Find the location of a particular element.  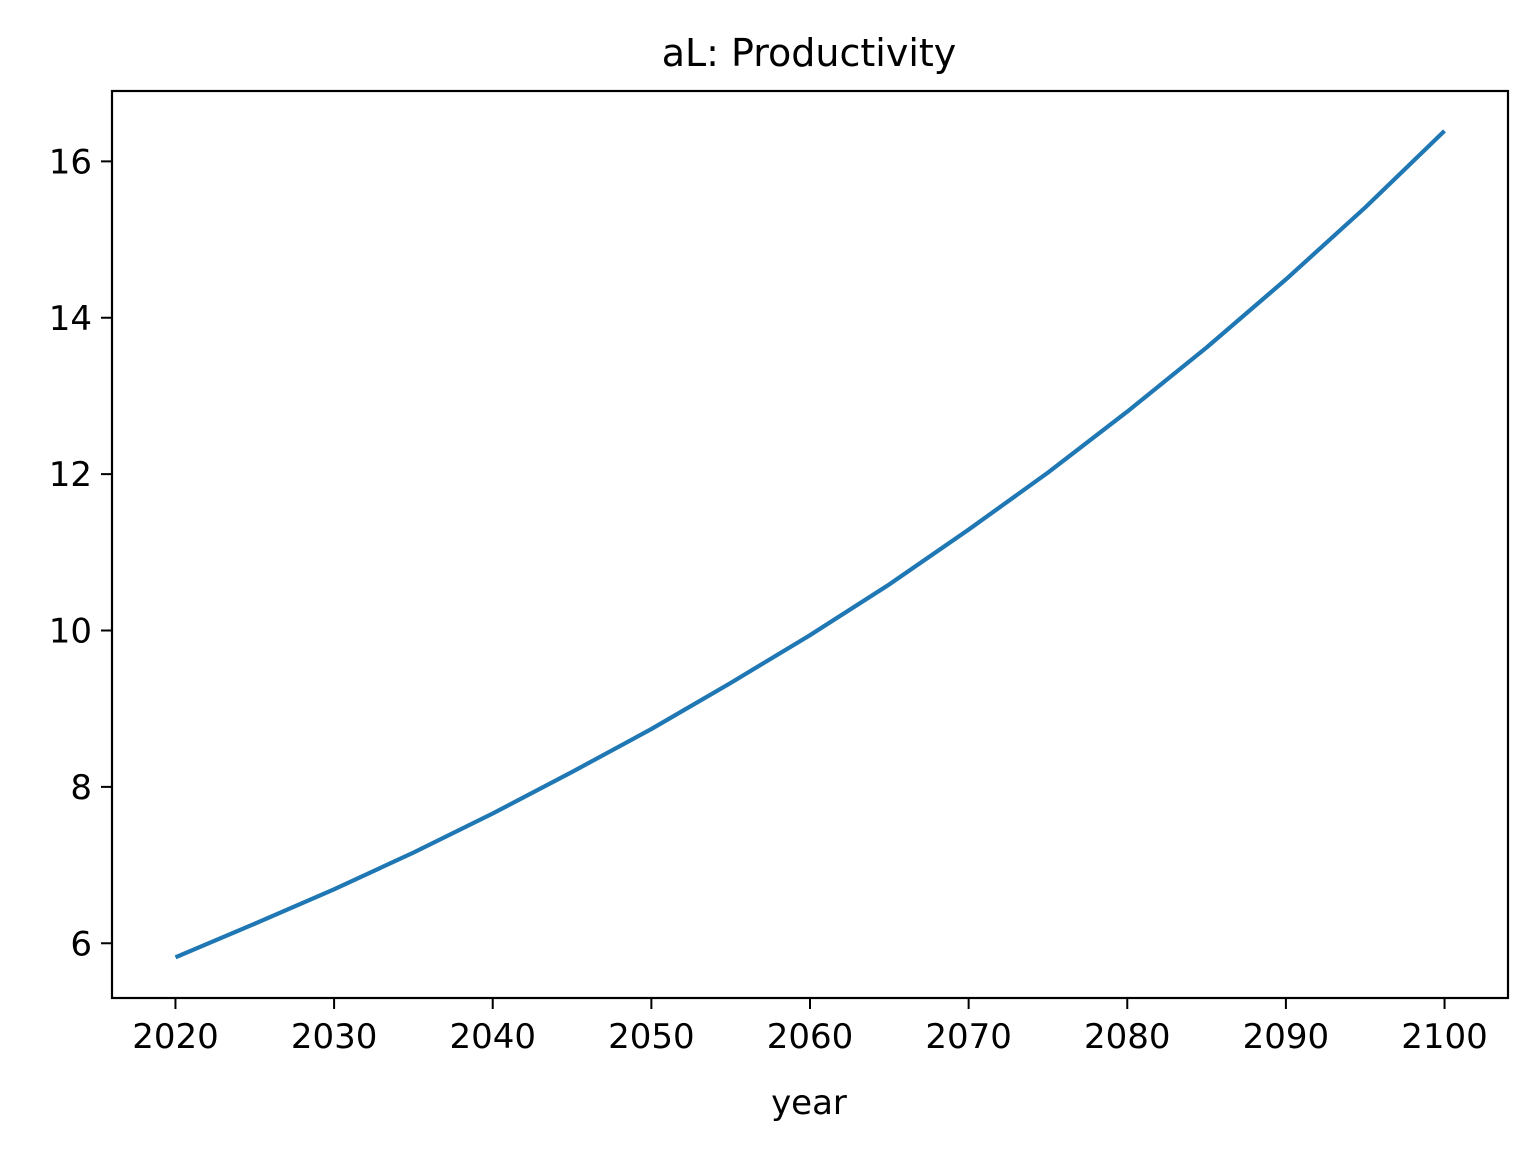

x-tick-label: 2040 is located at coordinates (492, 1037).